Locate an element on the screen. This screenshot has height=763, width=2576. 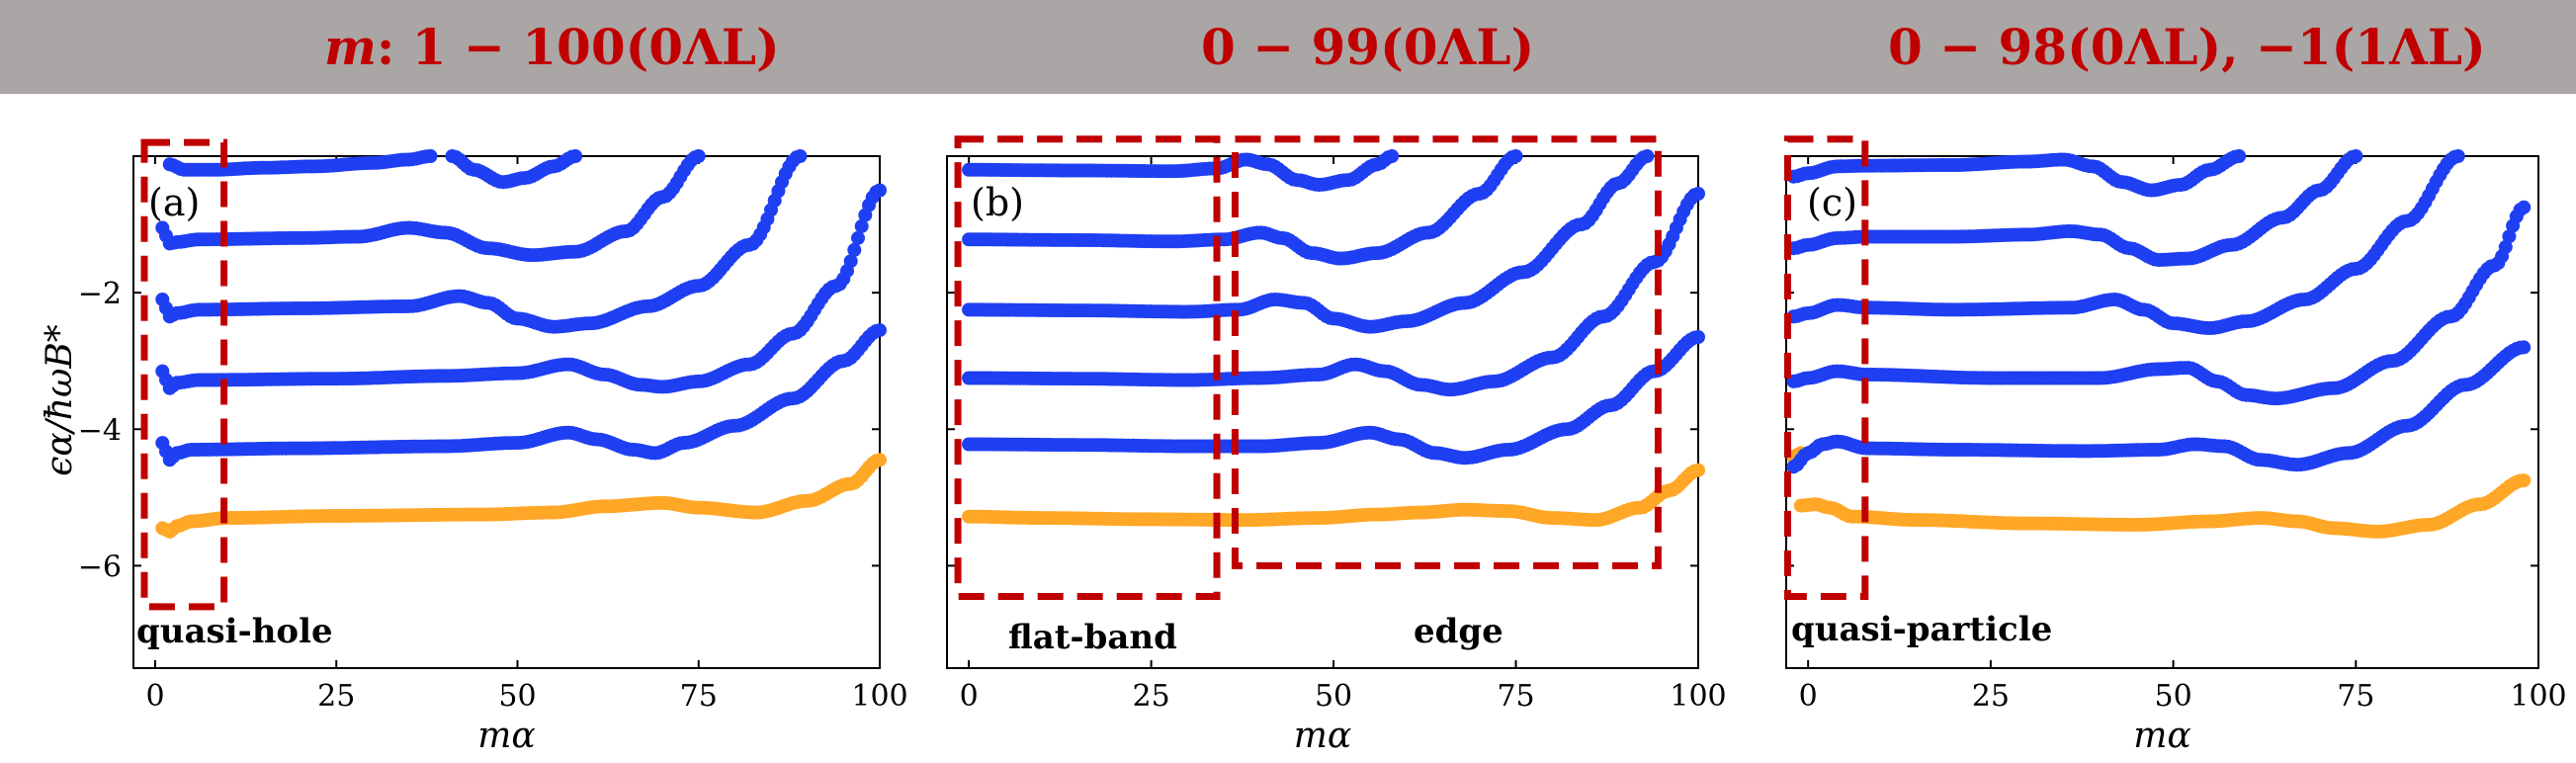
y-axis-label: ϵα/ħωB* is located at coordinates (60, 400).